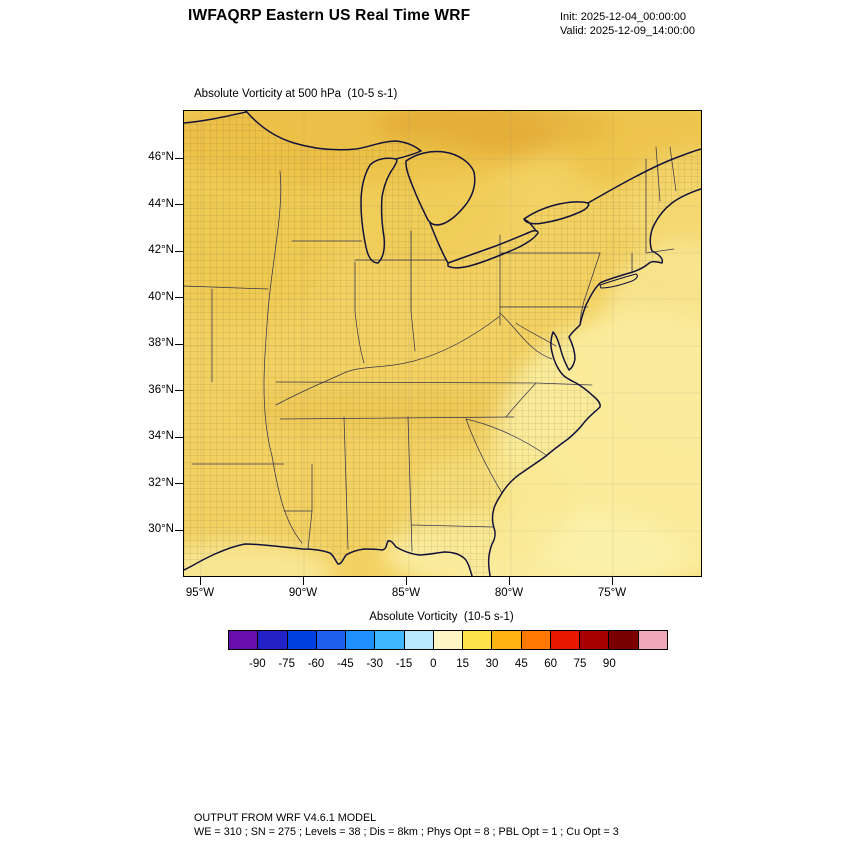  What do you see at coordinates (551, 664) in the screenshot?
I see `colorbar-tick-label: 60` at bounding box center [551, 664].